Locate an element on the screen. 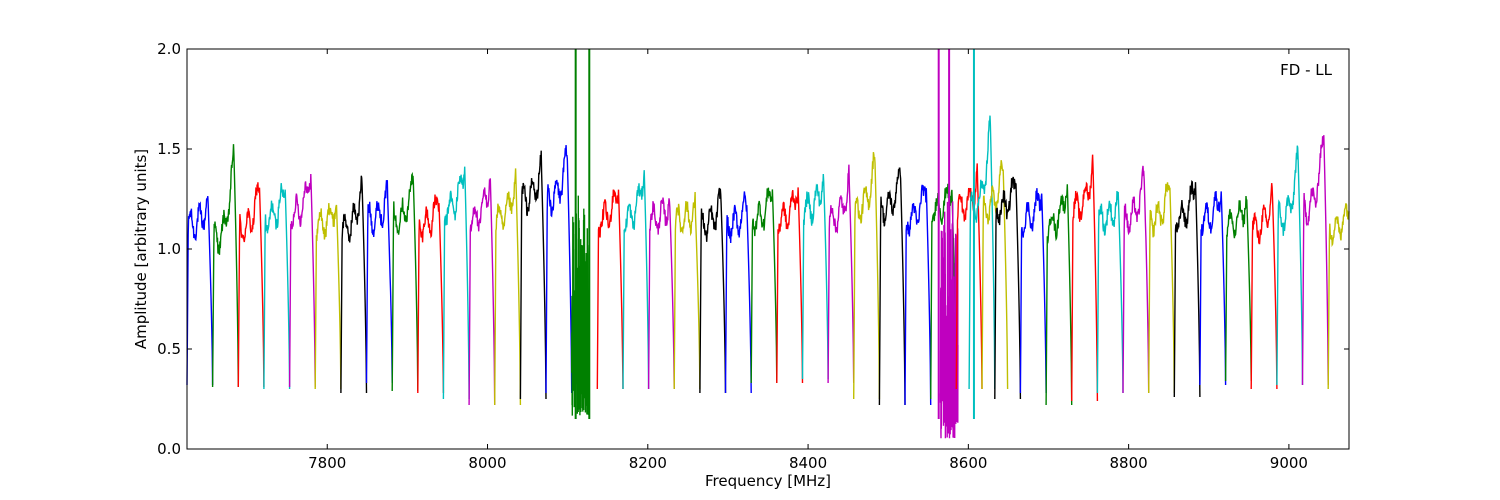 This screenshot has width=1500, height=500. x-tick-label: 7800 is located at coordinates (327, 463).